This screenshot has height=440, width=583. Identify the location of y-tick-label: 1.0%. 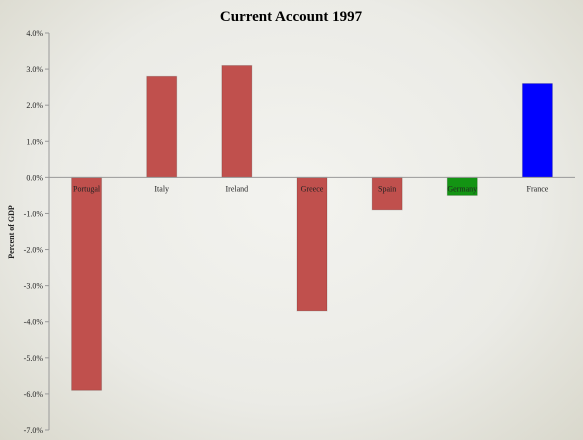
(34, 141).